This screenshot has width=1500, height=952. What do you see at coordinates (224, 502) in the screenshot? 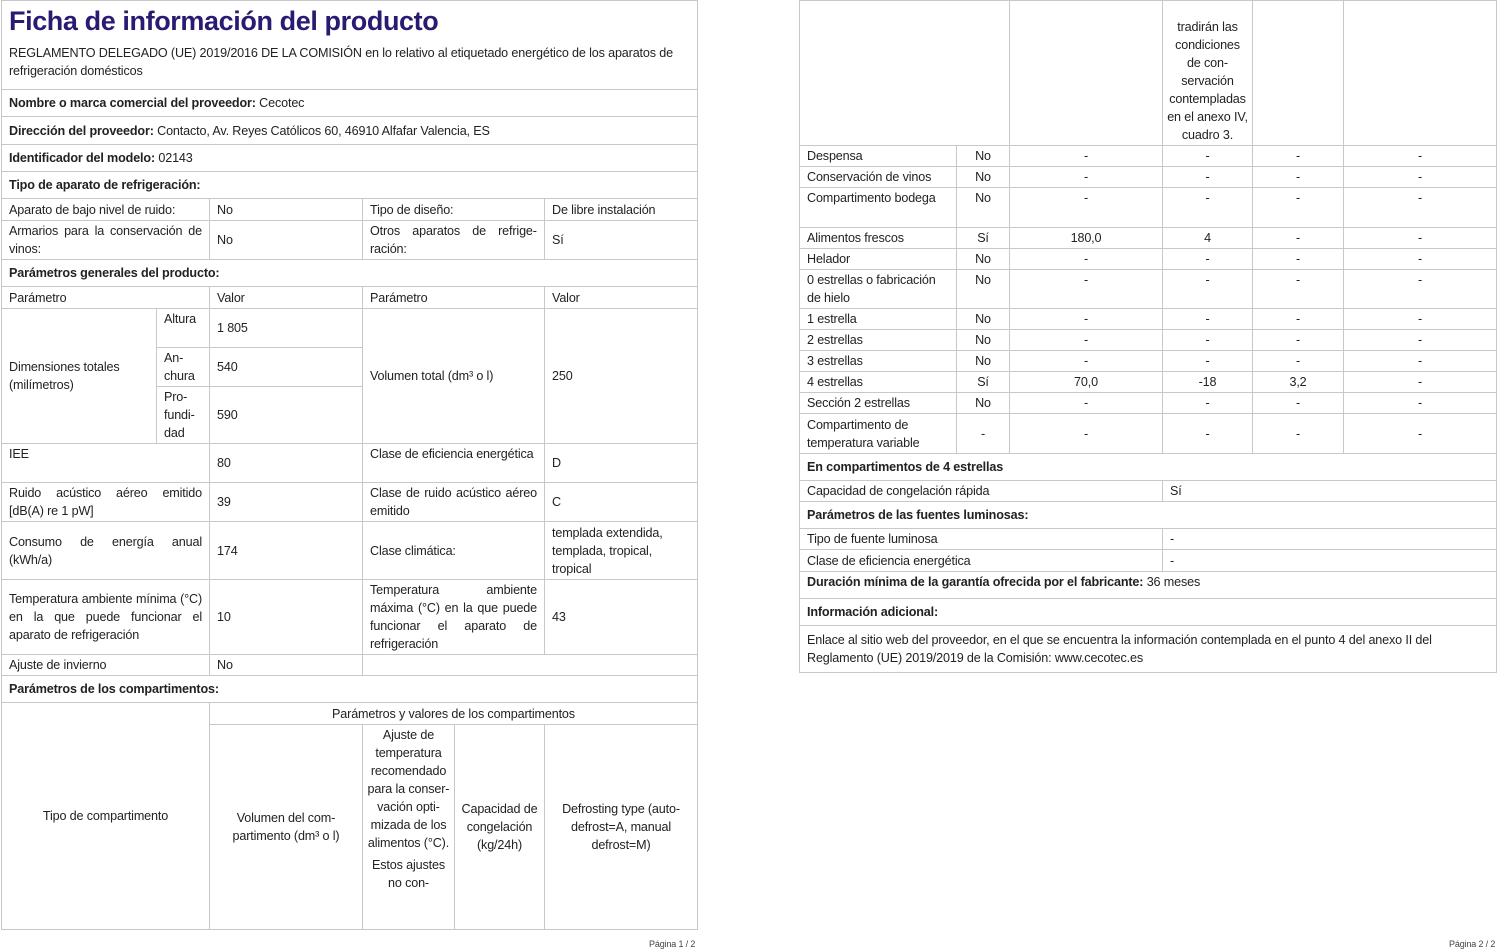
I see `value: 39` at bounding box center [224, 502].